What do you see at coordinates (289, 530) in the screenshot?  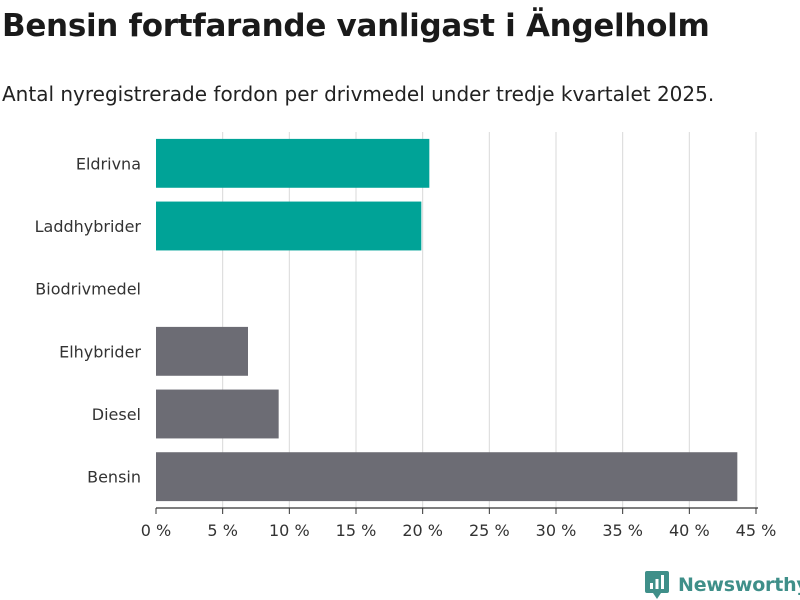 I see `x-tick-label: 10 %` at bounding box center [289, 530].